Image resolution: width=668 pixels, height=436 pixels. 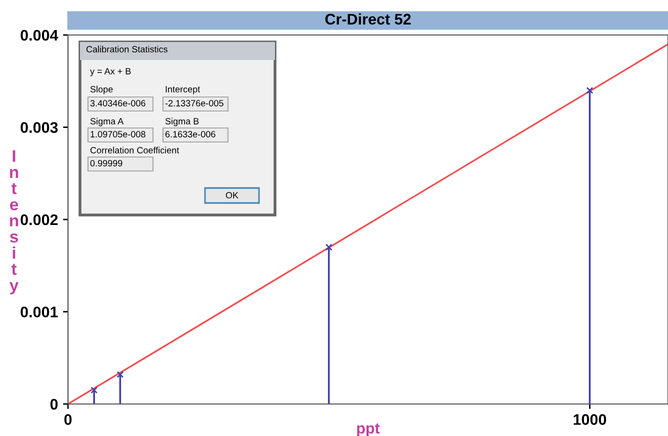 What do you see at coordinates (135, 150) in the screenshot?
I see `annotation: Correlation Coefficient` at bounding box center [135, 150].